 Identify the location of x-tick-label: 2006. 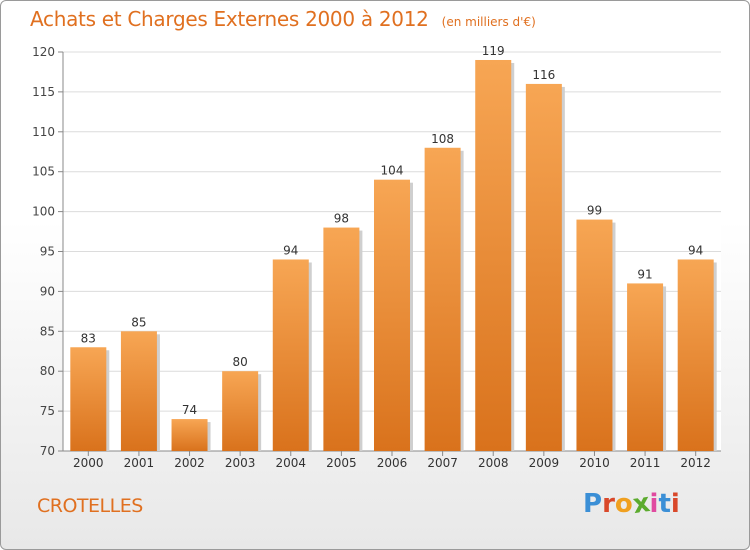
(392, 463).